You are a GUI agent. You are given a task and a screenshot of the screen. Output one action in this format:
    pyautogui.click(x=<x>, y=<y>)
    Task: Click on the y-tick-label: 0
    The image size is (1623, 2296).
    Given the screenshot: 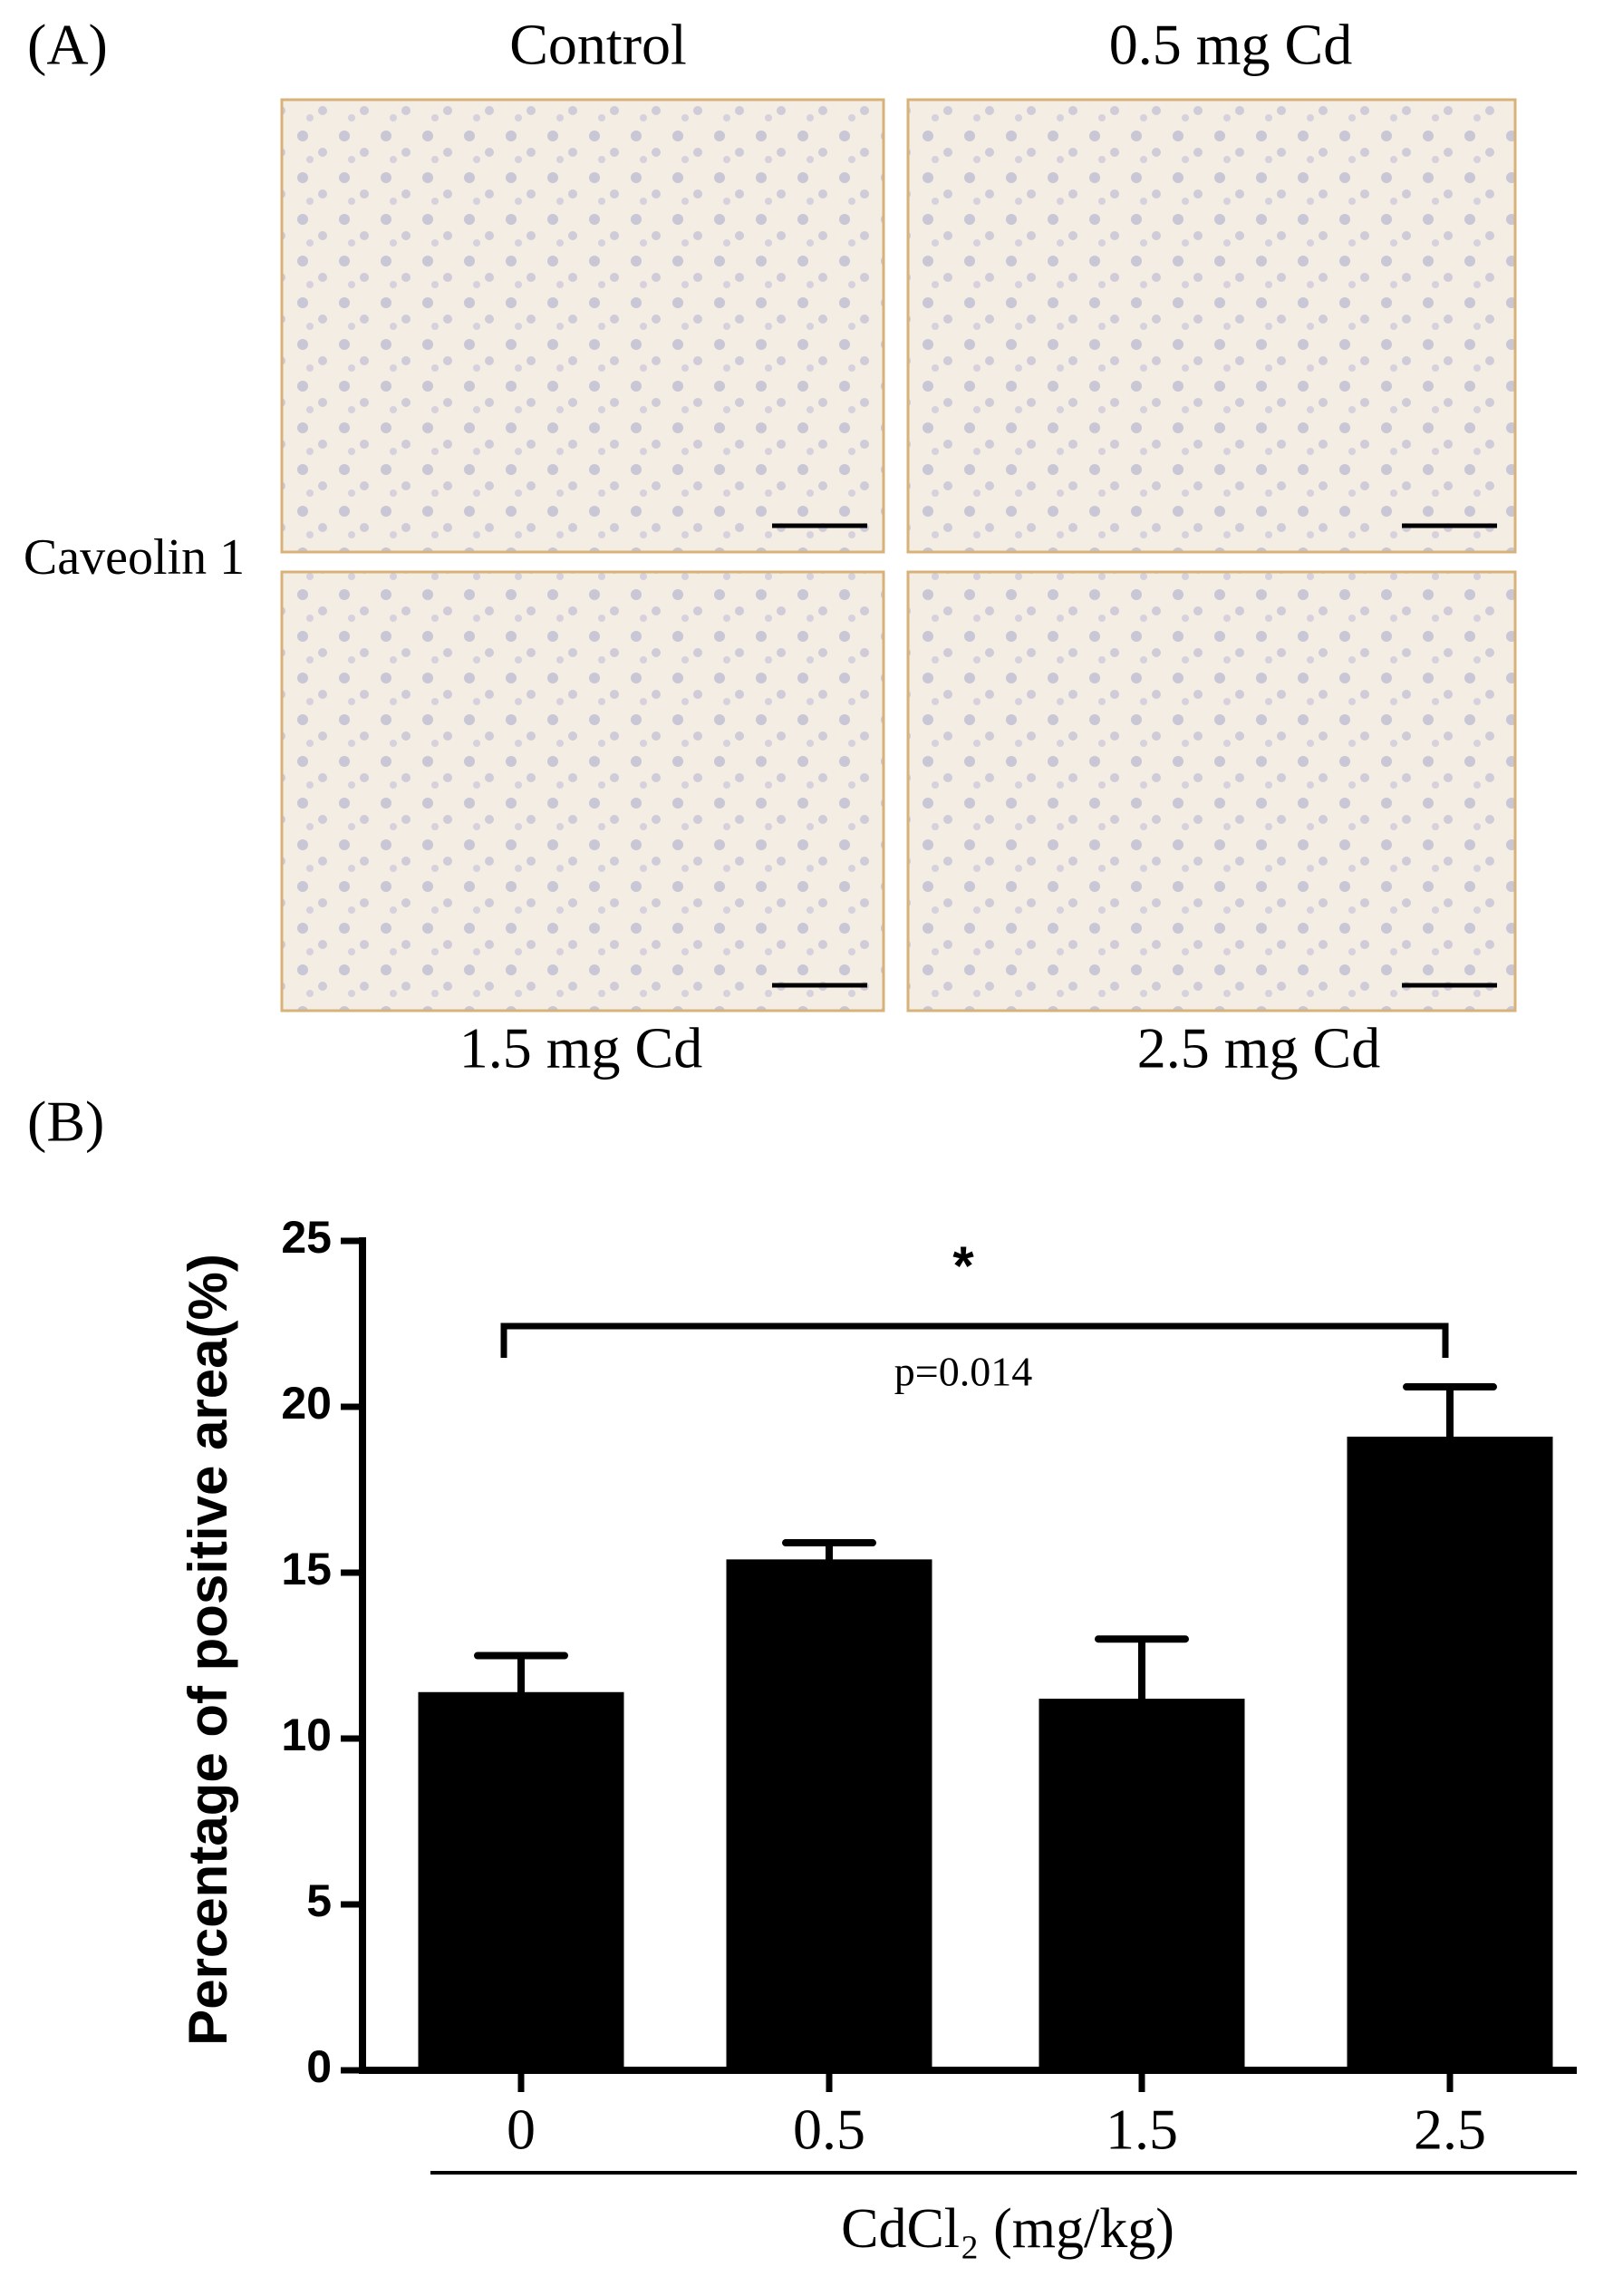 What is the action you would take?
    pyautogui.click(x=319, y=2066)
    